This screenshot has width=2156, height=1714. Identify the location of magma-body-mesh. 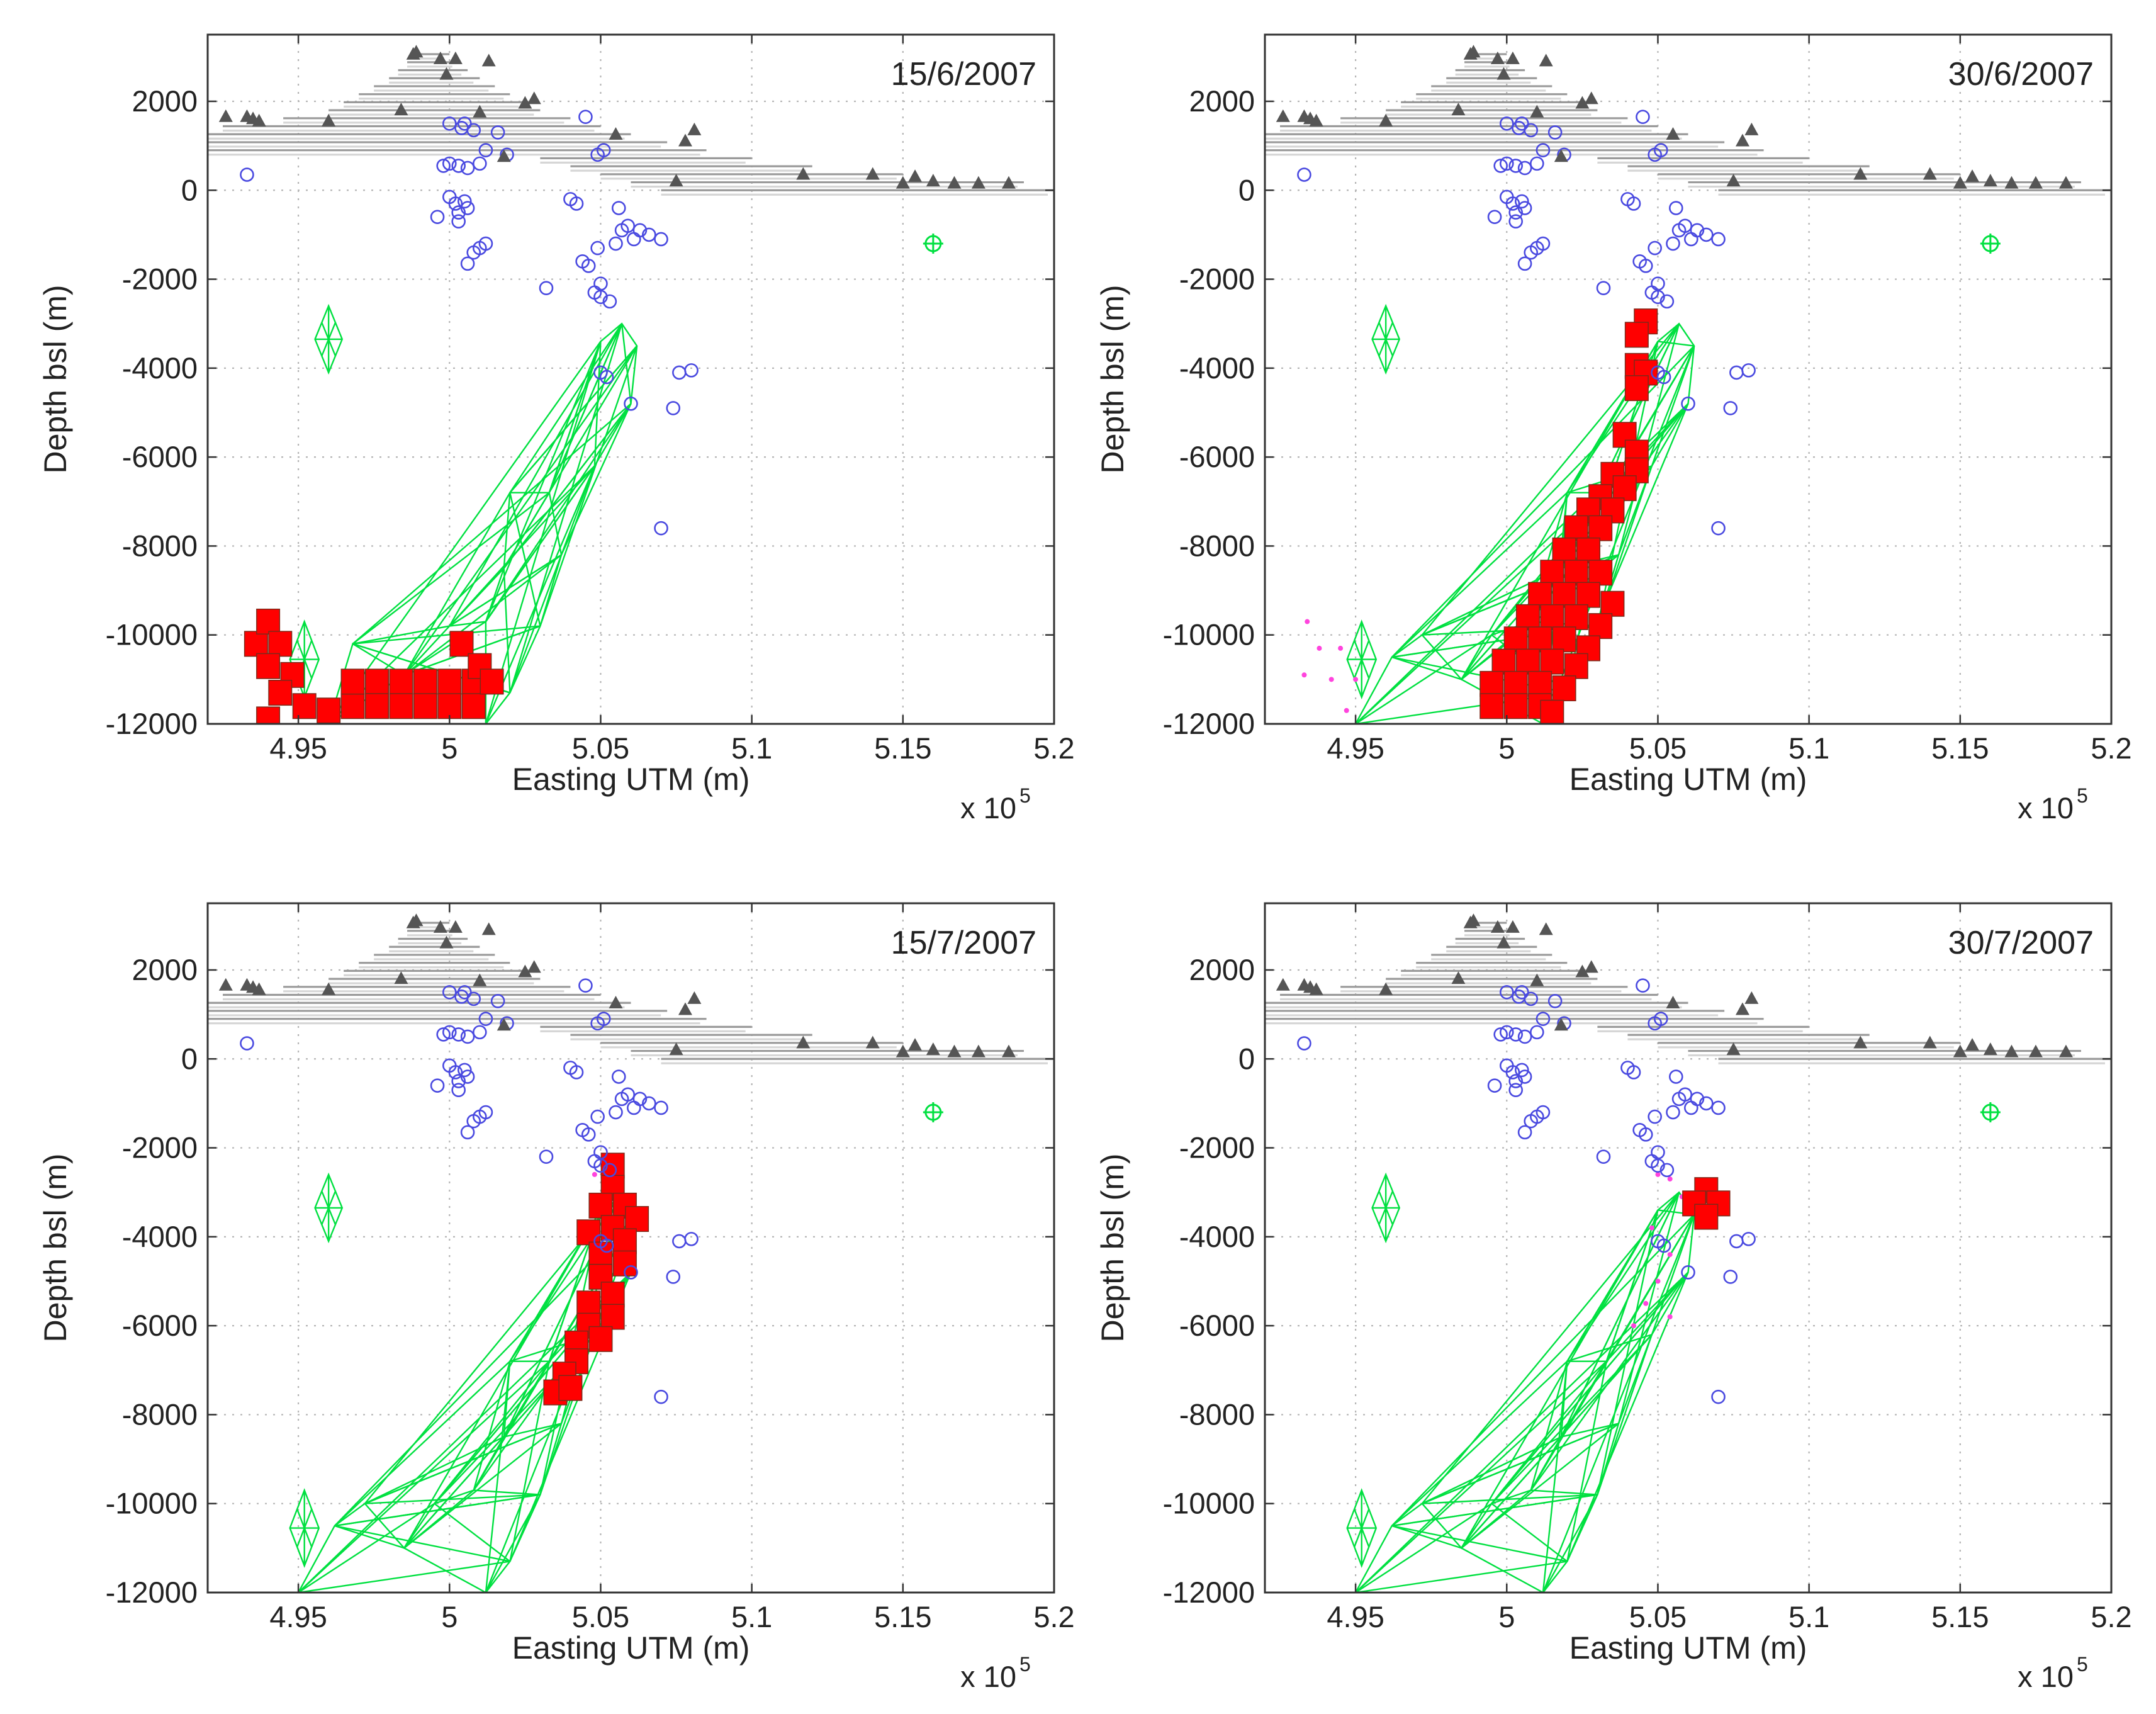
(1524, 1392).